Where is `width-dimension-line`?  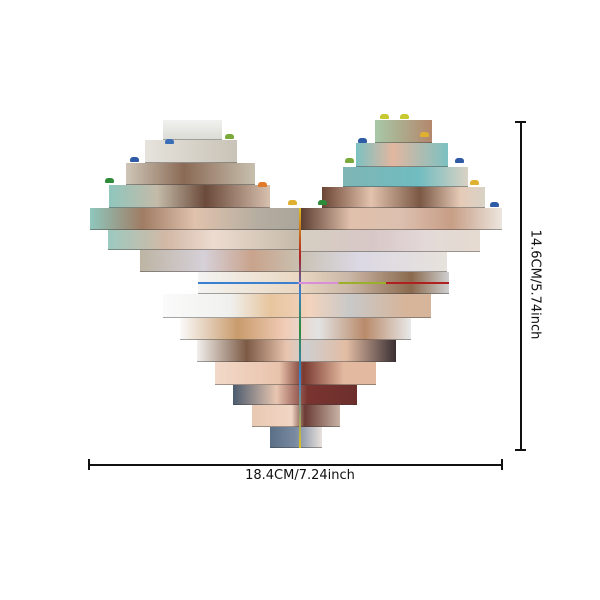 width-dimension-line is located at coordinates (295, 465).